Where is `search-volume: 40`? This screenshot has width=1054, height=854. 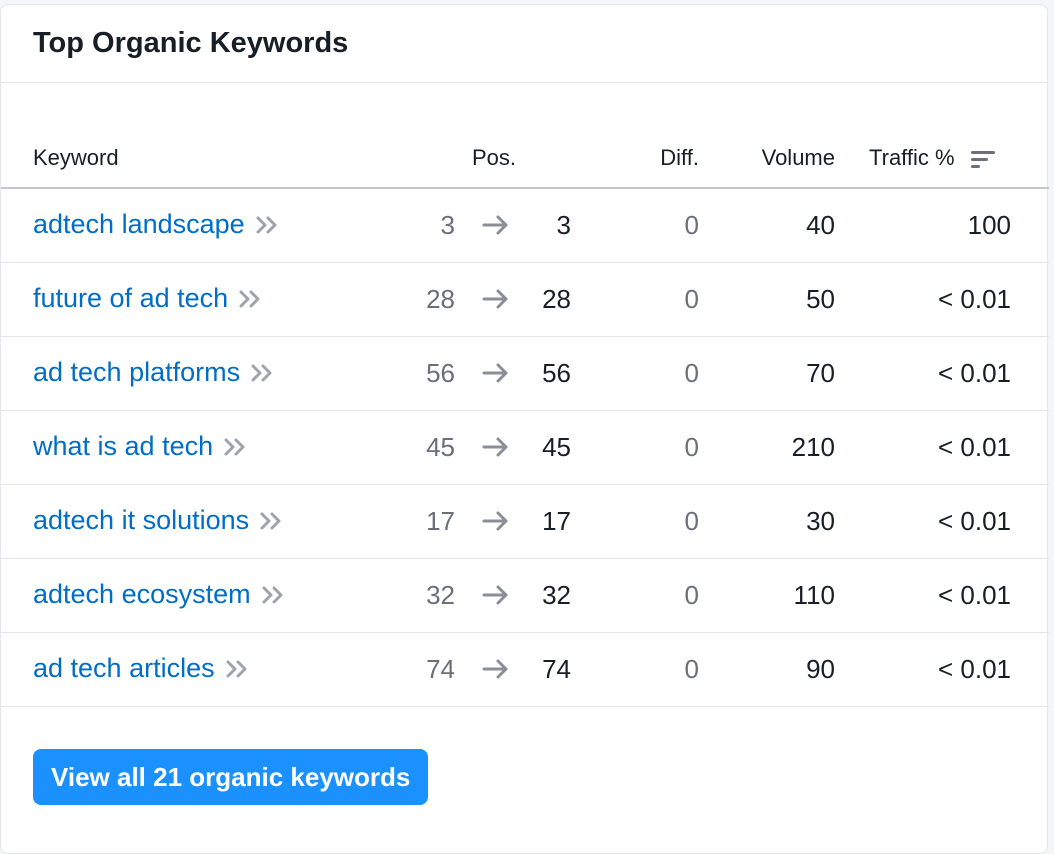 search-volume: 40 is located at coordinates (820, 225).